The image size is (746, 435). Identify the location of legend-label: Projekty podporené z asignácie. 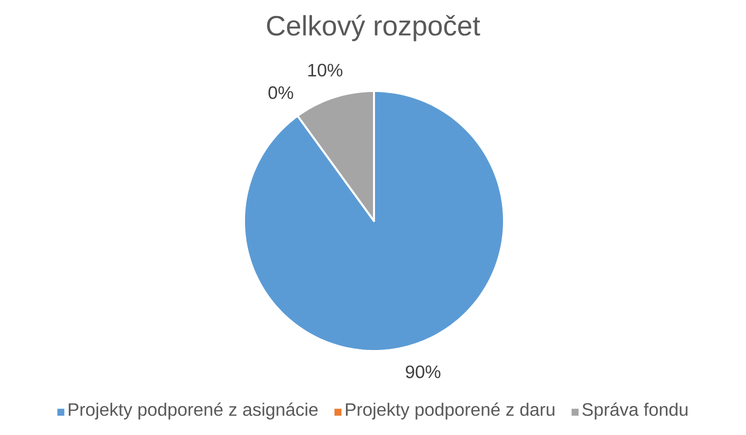
(193, 411).